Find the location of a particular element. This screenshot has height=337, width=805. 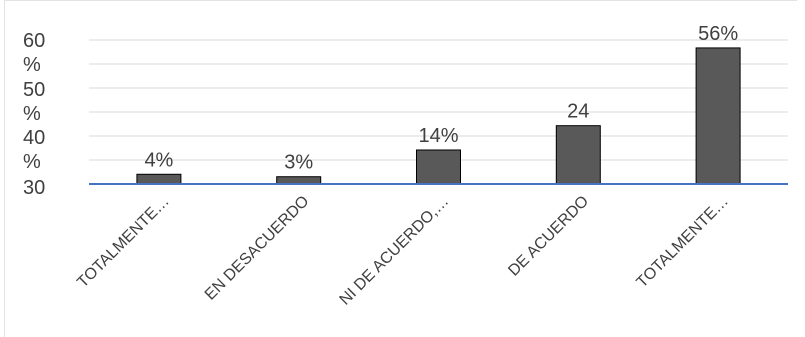

data-label: 56% is located at coordinates (718, 34).